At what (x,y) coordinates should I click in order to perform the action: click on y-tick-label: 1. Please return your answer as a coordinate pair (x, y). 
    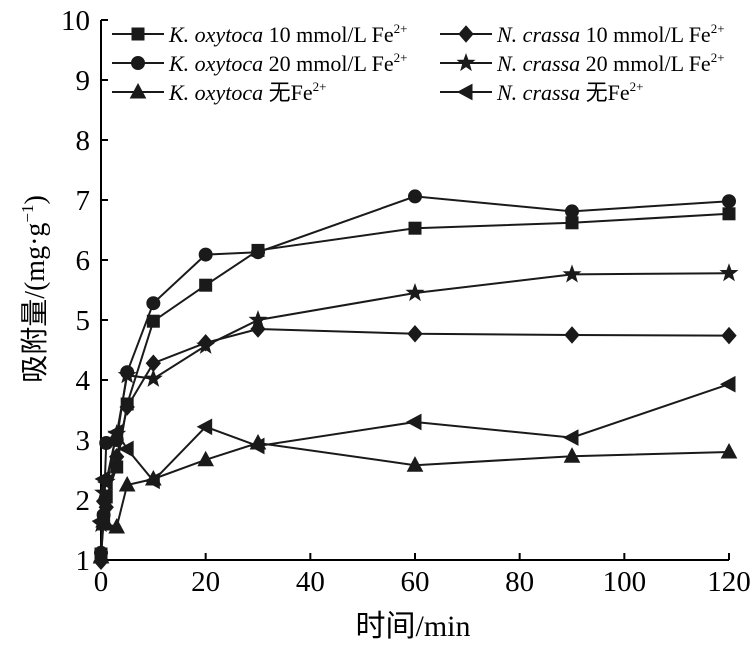
    Looking at the image, I should click on (83, 561).